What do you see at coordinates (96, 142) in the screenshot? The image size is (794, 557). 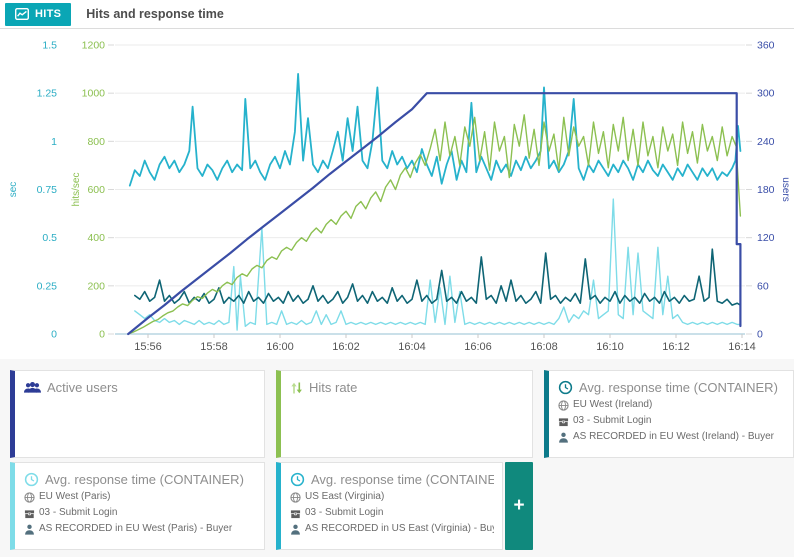 I see `svg-text: 800` at bounding box center [96, 142].